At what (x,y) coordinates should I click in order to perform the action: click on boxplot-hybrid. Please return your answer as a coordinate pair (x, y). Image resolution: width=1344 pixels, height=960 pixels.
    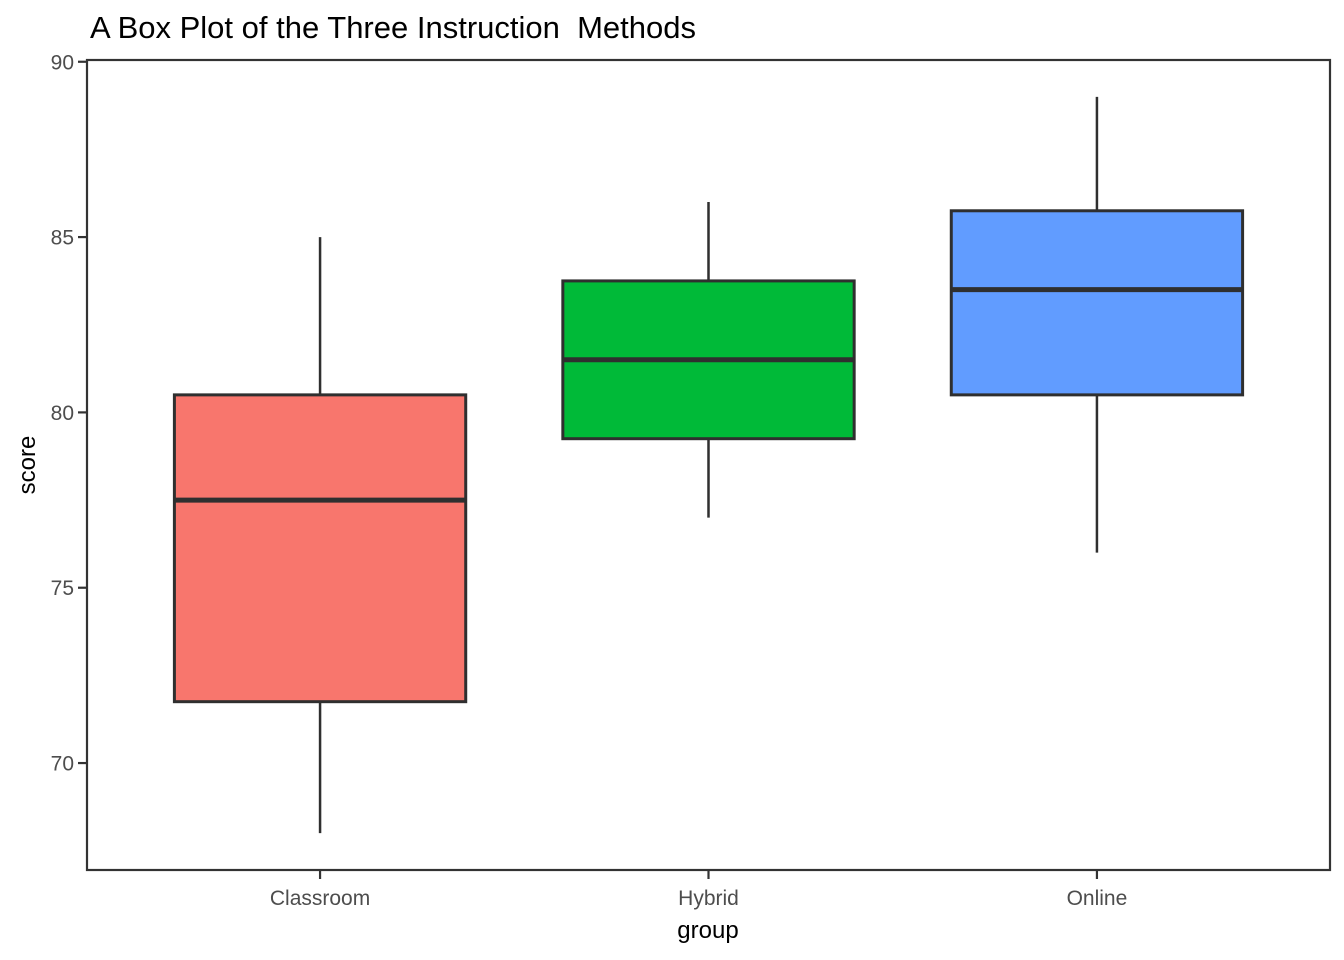
    Looking at the image, I should click on (708, 360).